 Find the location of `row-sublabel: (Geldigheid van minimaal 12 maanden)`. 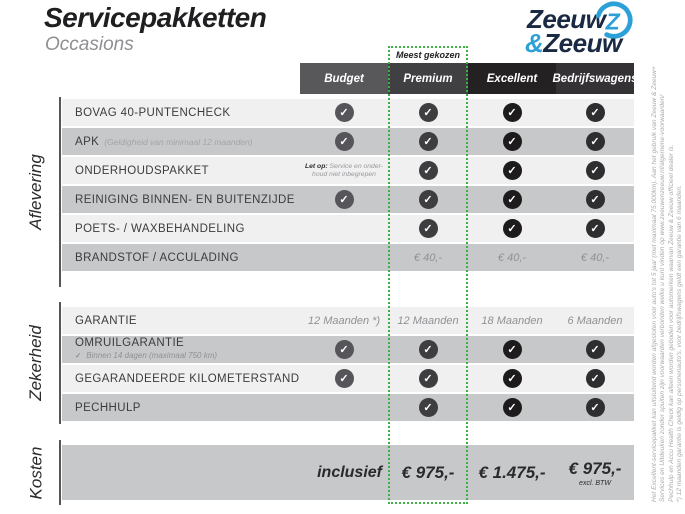

row-sublabel: (Geldigheid van minimaal 12 maanden) is located at coordinates (178, 141).